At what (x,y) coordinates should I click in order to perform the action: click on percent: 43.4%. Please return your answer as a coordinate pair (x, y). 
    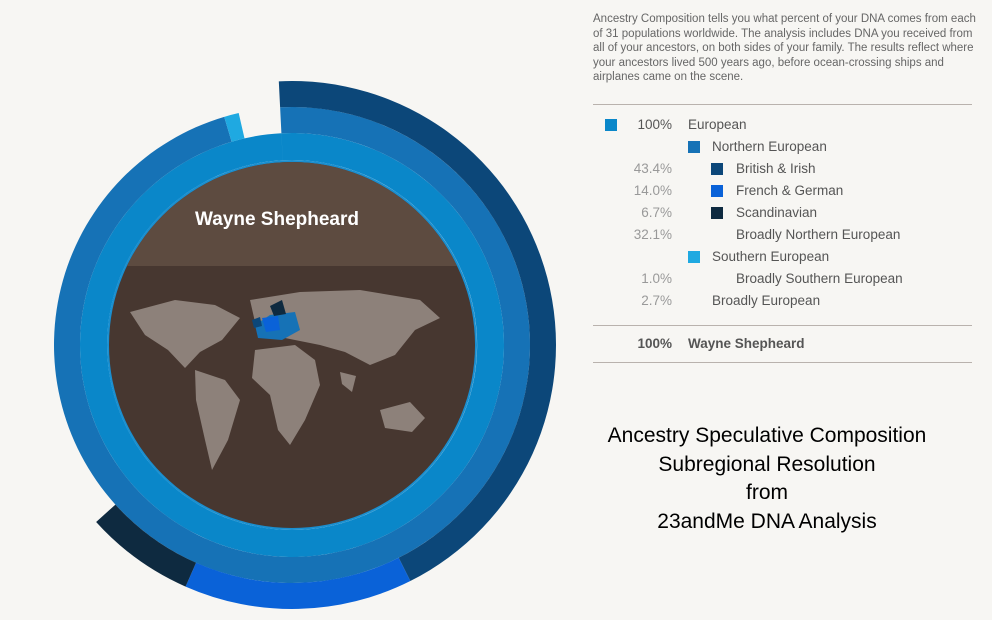
    Looking at the image, I should click on (652, 168).